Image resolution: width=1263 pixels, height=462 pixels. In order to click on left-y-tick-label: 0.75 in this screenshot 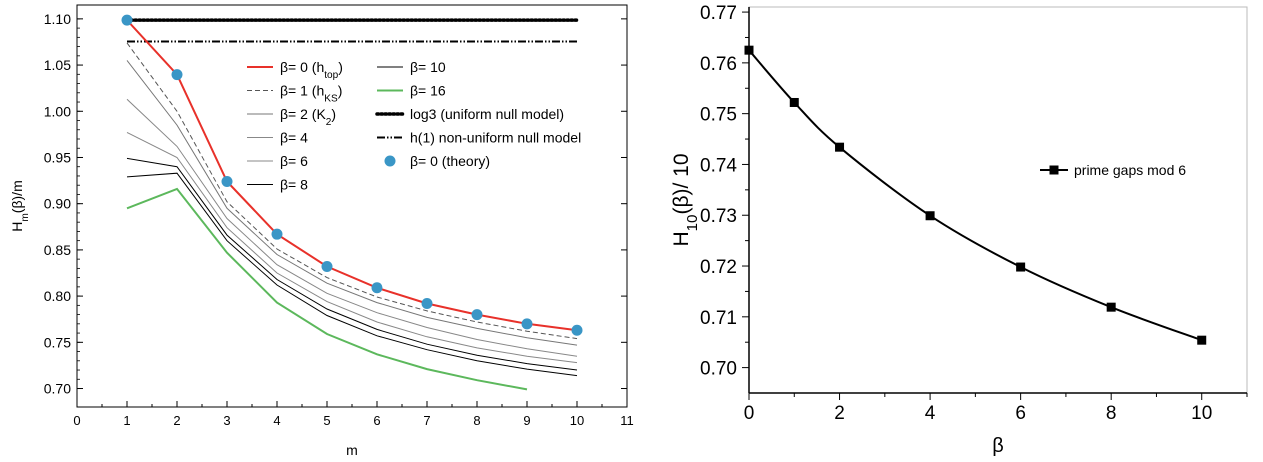, I will do `click(57, 342)`.